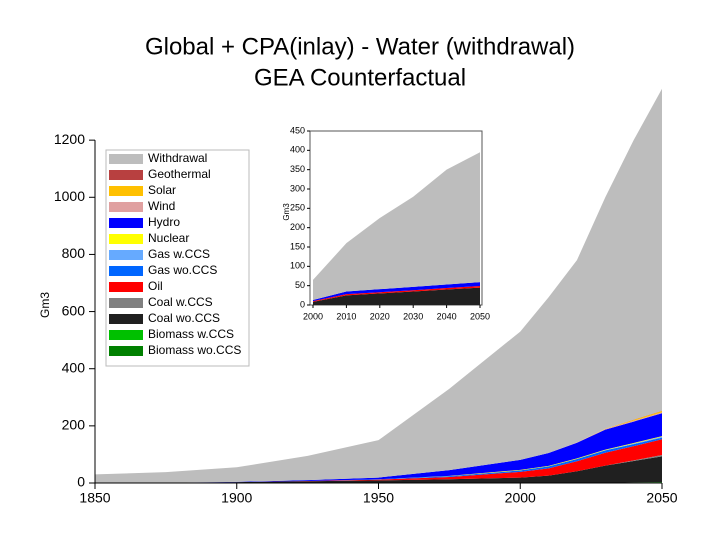 The height and width of the screenshot is (540, 720). I want to click on y-tick-label: 1200, so click(69, 139).